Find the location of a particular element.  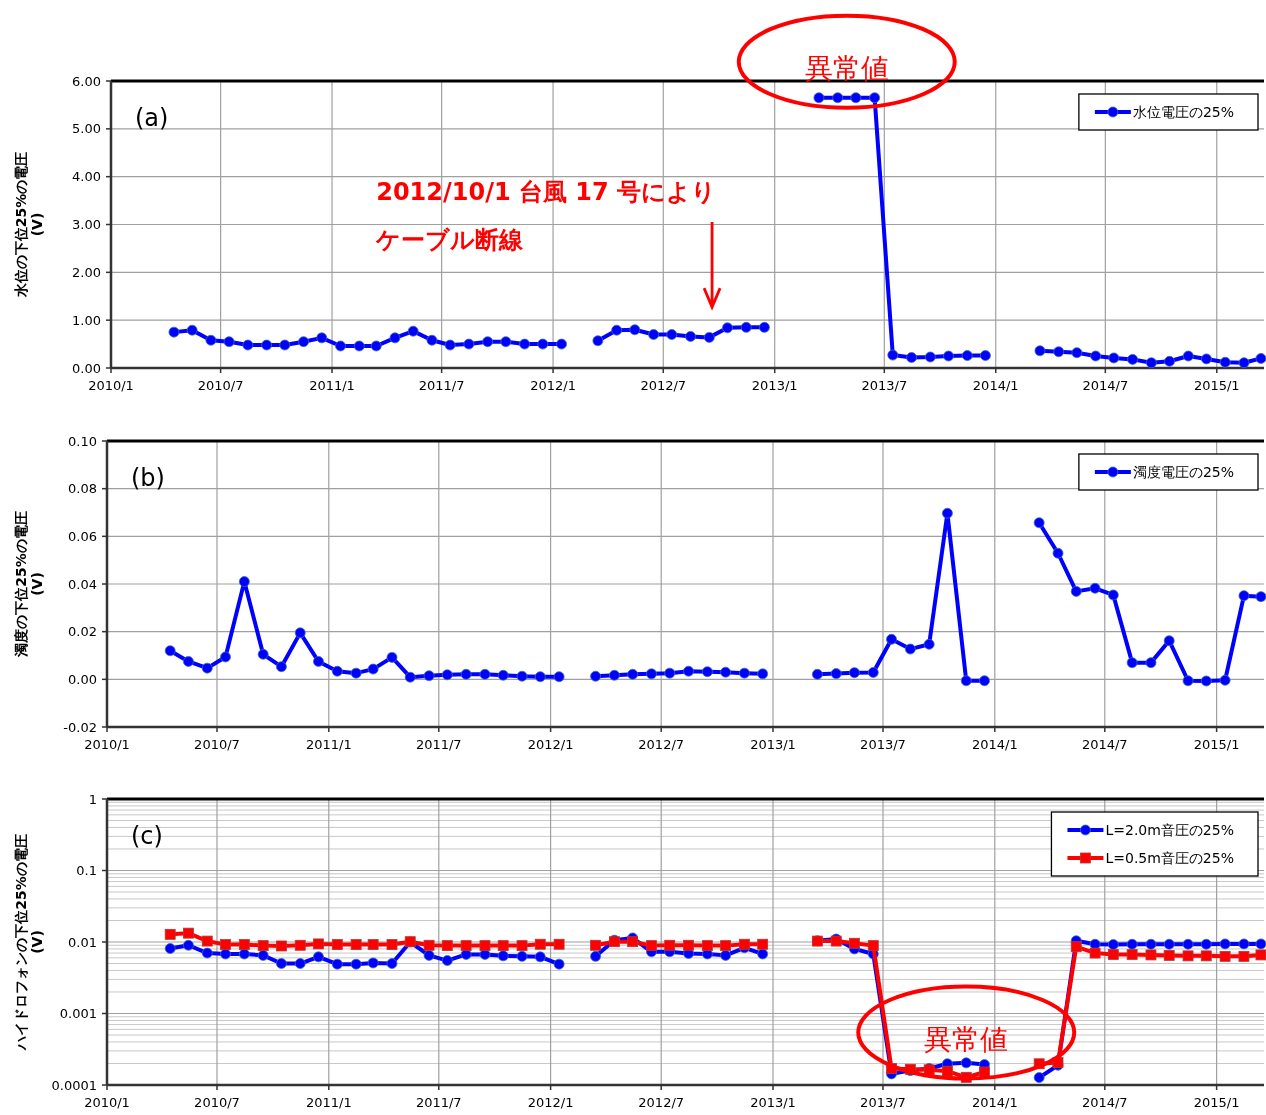

y-tick-label: 1.00 is located at coordinates (86, 320).